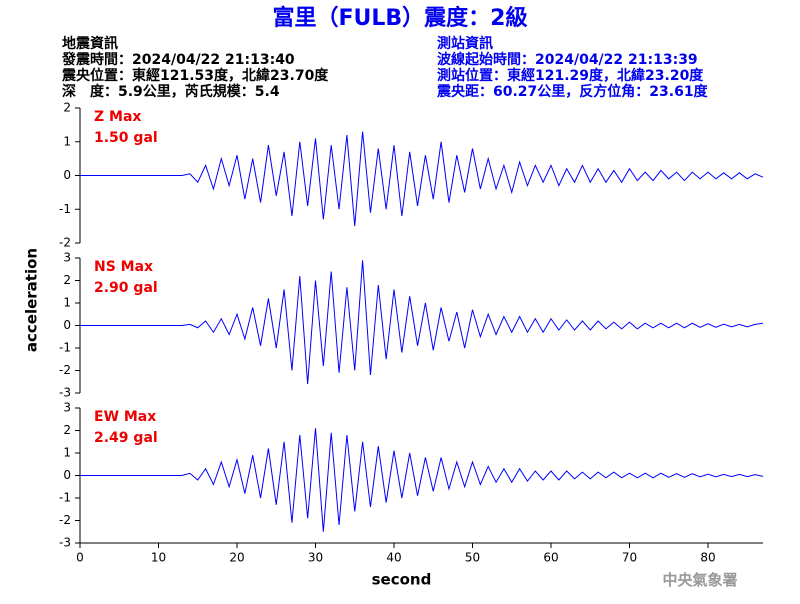 The width and height of the screenshot is (800, 604). Describe the element at coordinates (80, 558) in the screenshot. I see `x-tick-label: 0` at that location.